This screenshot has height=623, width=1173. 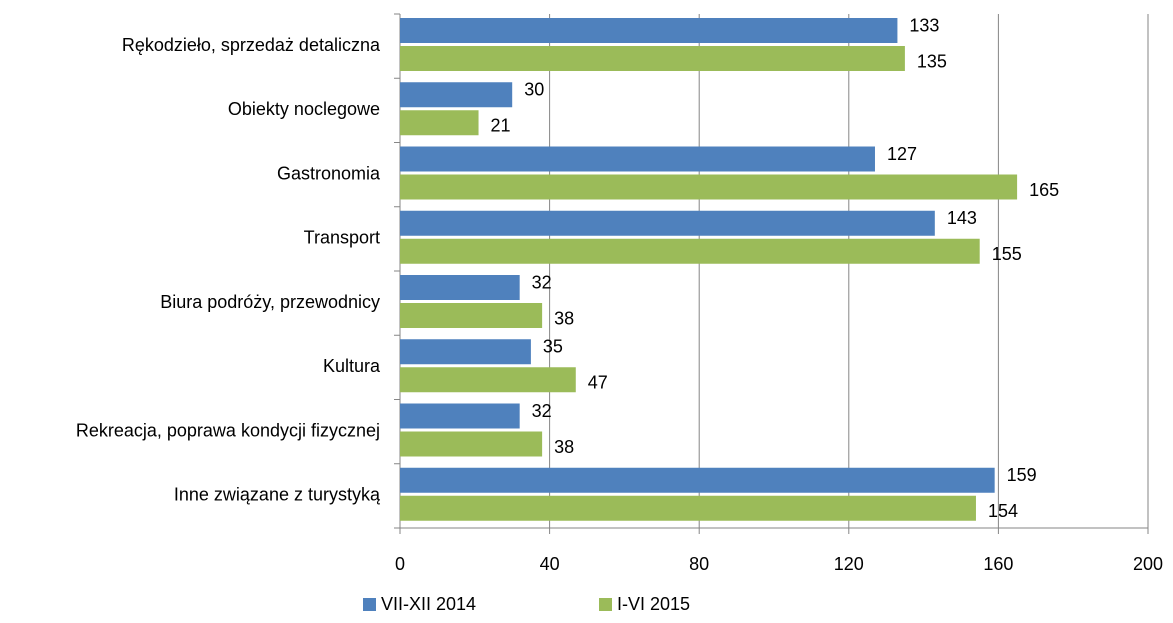 What do you see at coordinates (534, 90) in the screenshot?
I see `value-label: 30` at bounding box center [534, 90].